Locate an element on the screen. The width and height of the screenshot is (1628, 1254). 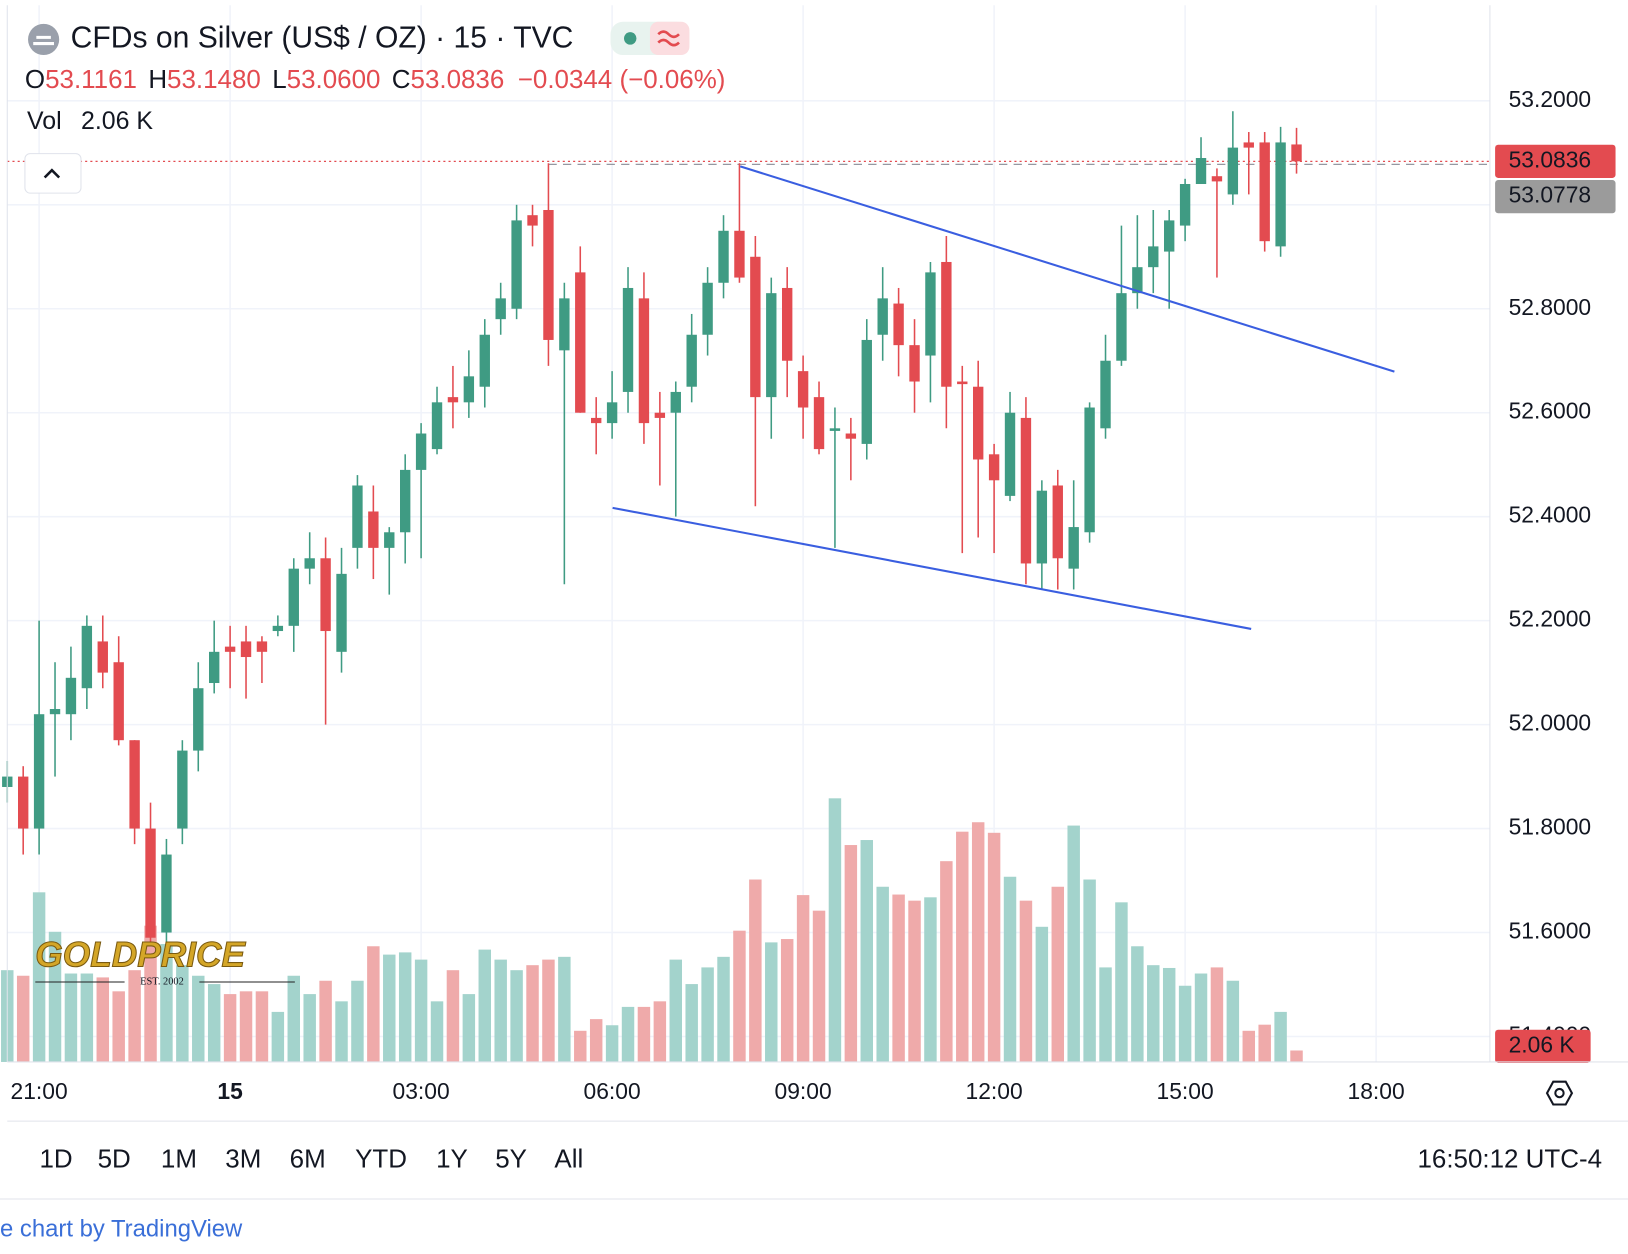
range-button: 6M is located at coordinates (308, 1159).